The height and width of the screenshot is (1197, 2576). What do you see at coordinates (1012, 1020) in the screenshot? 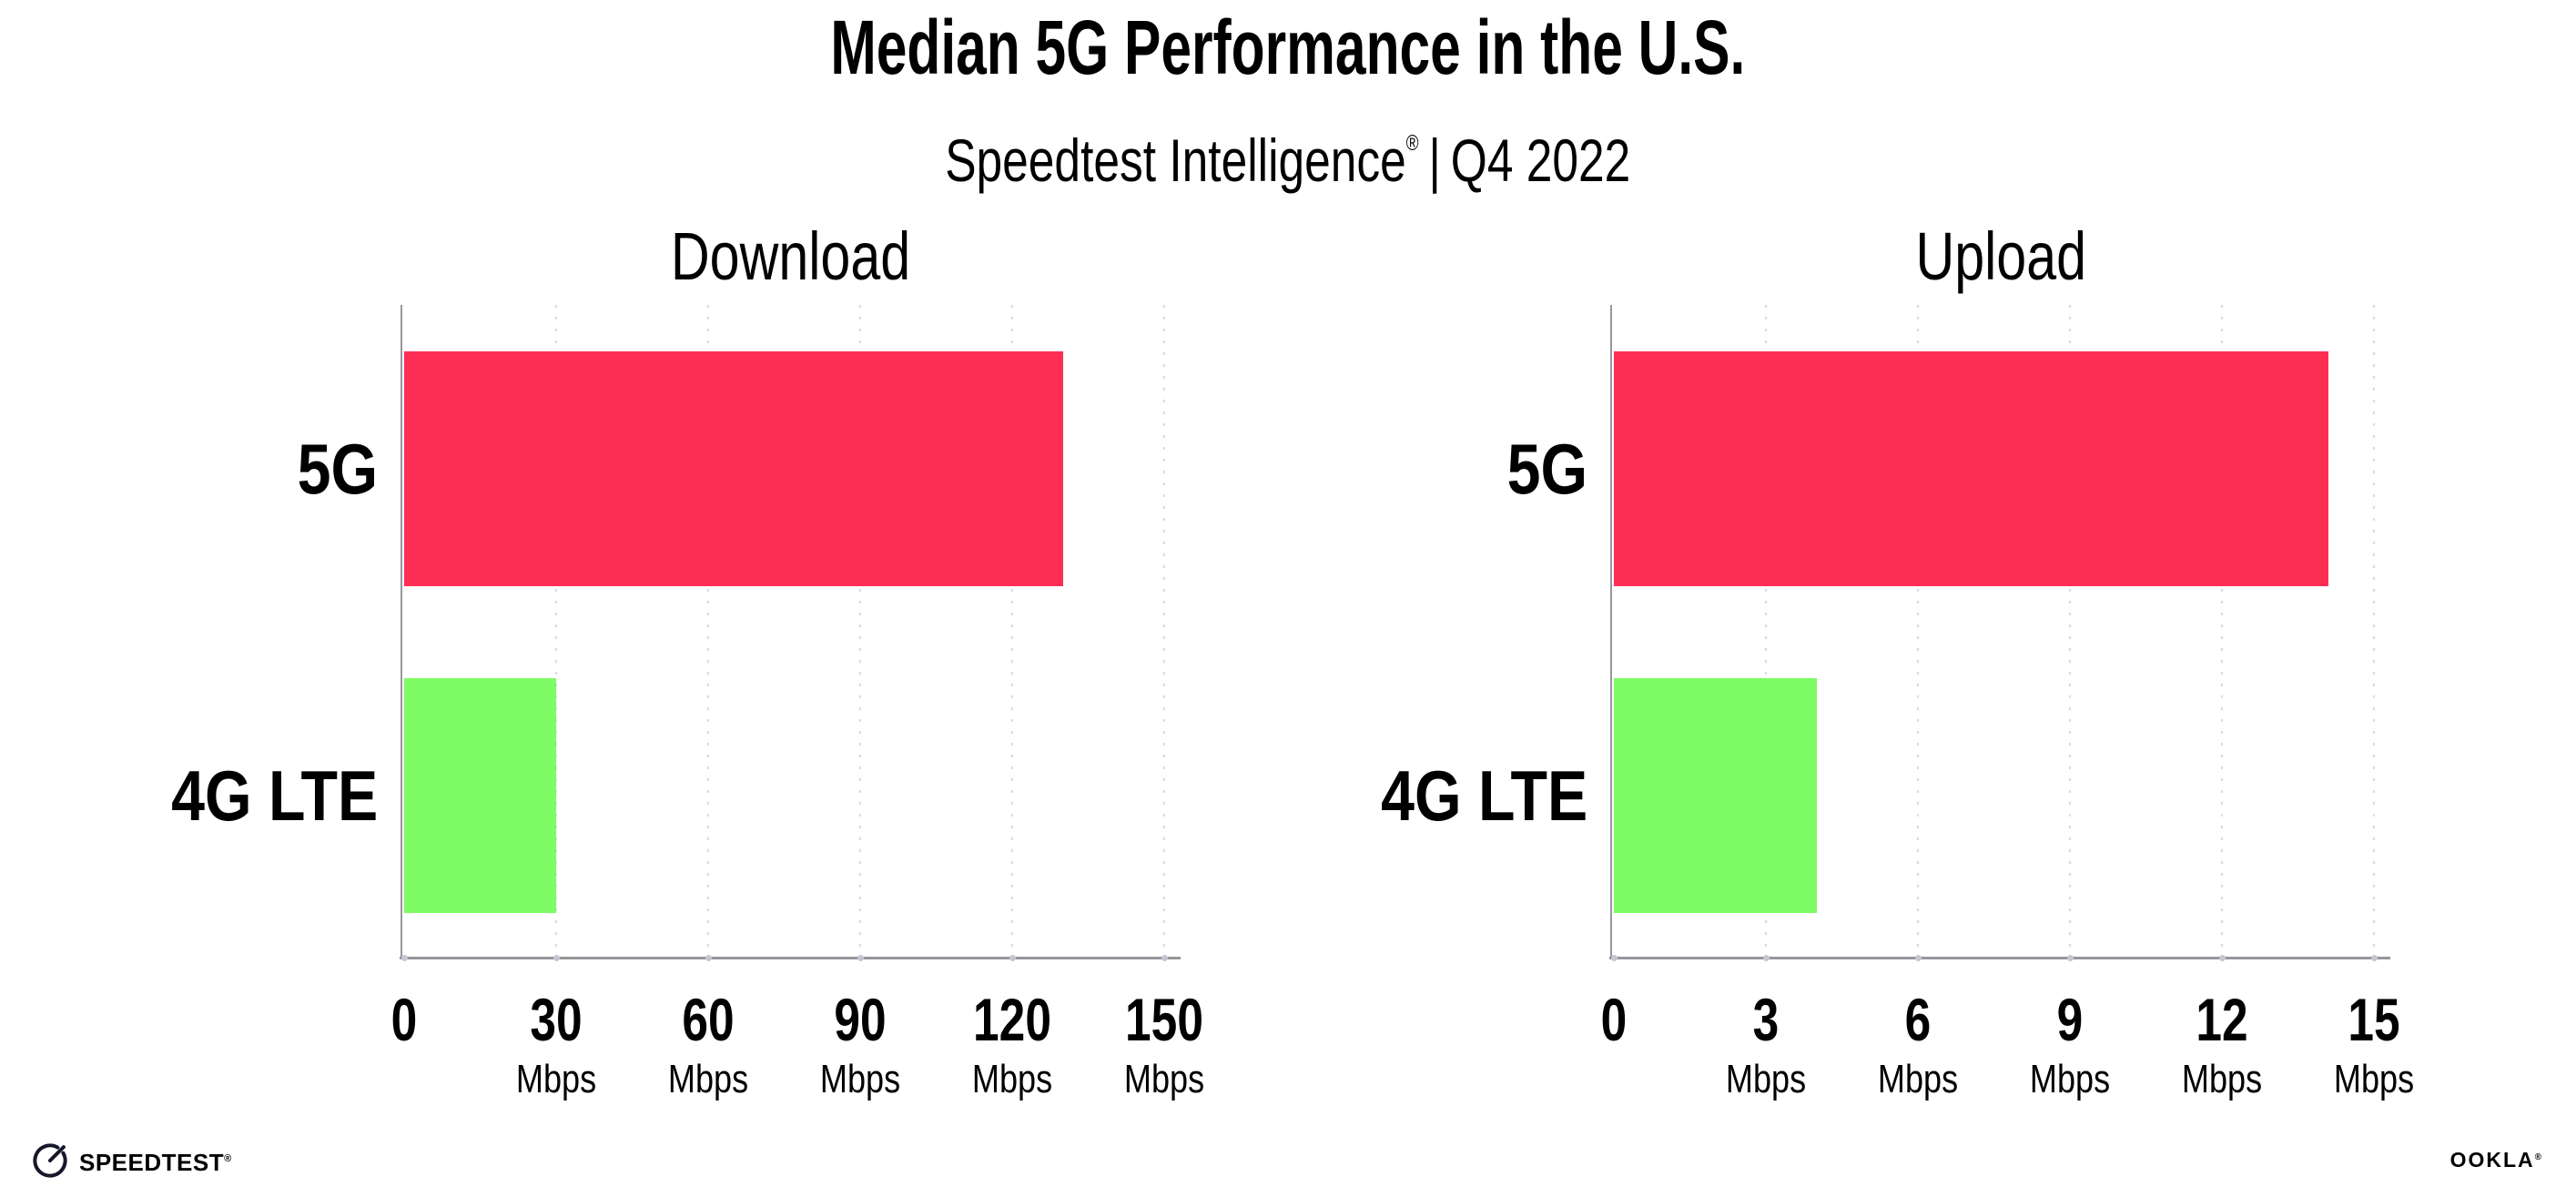
I see `tick-value: 120` at bounding box center [1012, 1020].